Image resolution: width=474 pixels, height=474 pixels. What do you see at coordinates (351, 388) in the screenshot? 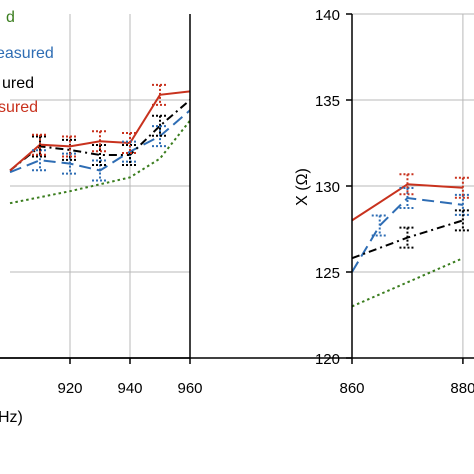
I see `x-tick-label: 860` at bounding box center [351, 388].